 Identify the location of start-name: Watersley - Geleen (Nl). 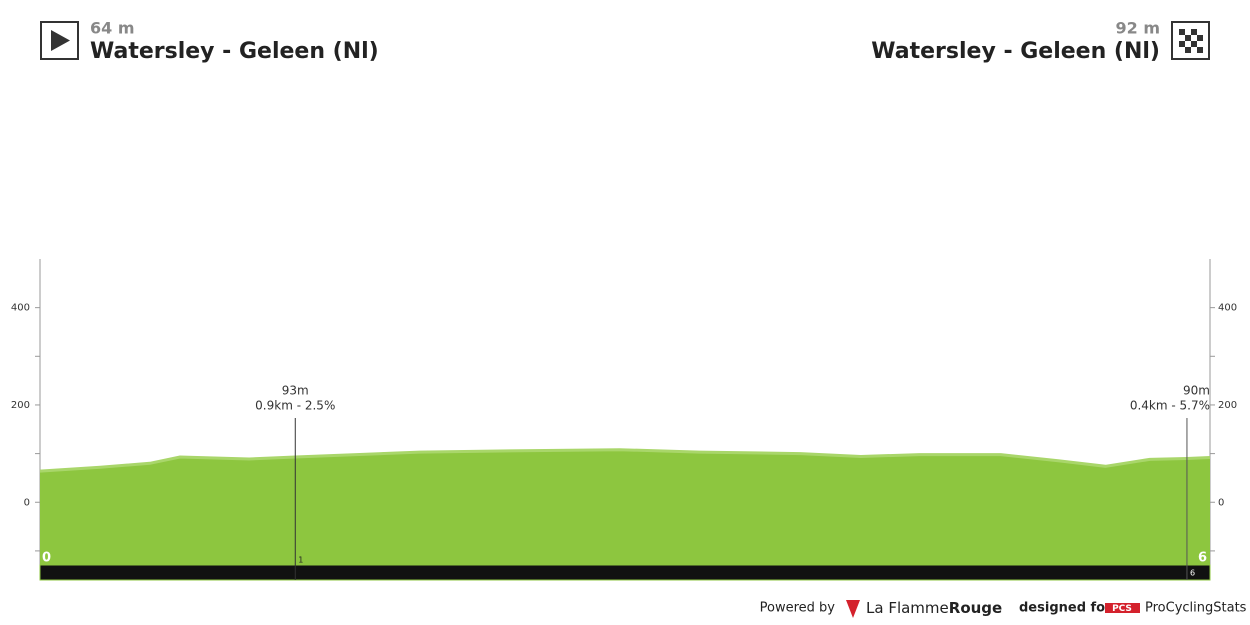
(234, 51).